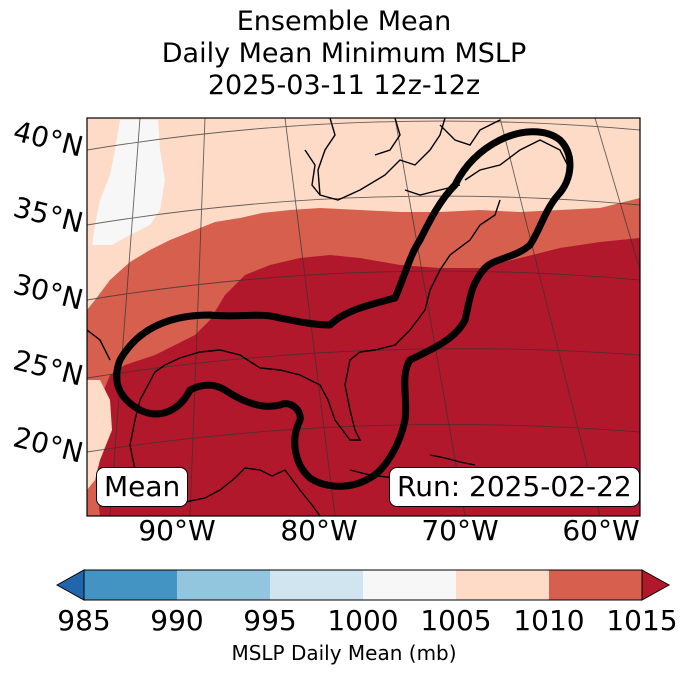 This screenshot has height=674, width=688. Describe the element at coordinates (177, 530) in the screenshot. I see `lon-label-90w: 90°W` at that location.